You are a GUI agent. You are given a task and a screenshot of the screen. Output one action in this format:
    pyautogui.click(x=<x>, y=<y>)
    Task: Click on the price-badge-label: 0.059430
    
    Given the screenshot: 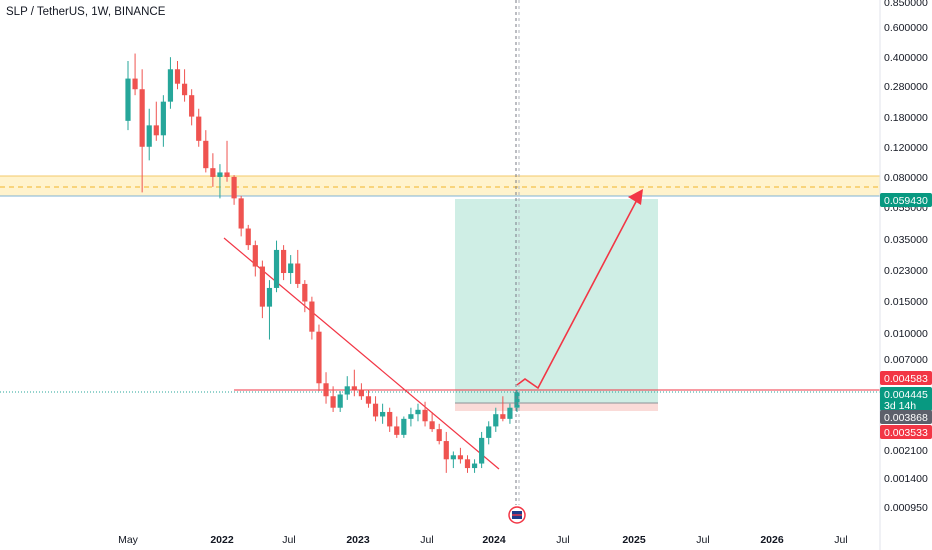 What is the action you would take?
    pyautogui.click(x=906, y=201)
    